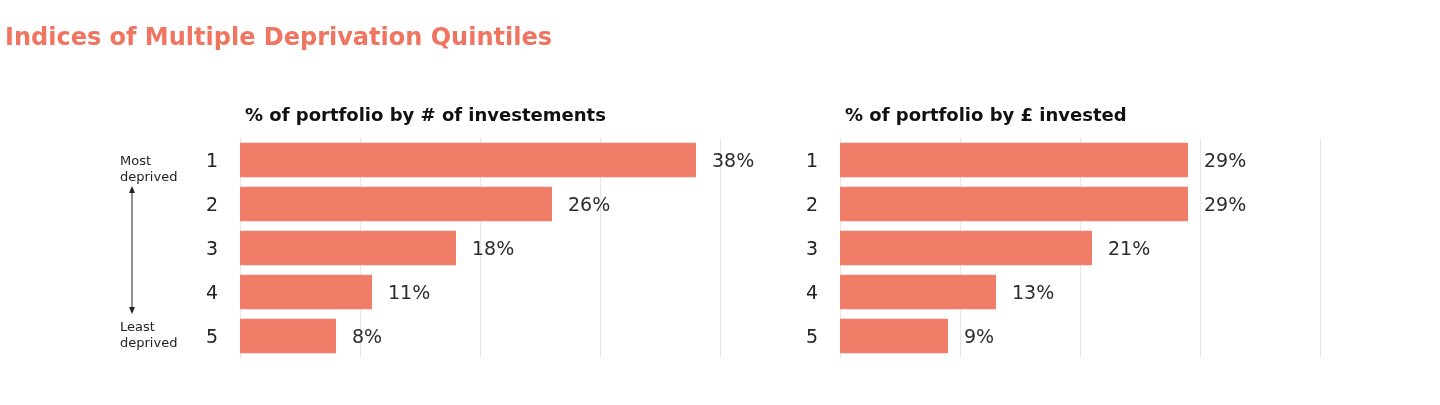 This screenshot has height=405, width=1440. Describe the element at coordinates (493, 248) in the screenshot. I see `data-label: 18%` at that location.